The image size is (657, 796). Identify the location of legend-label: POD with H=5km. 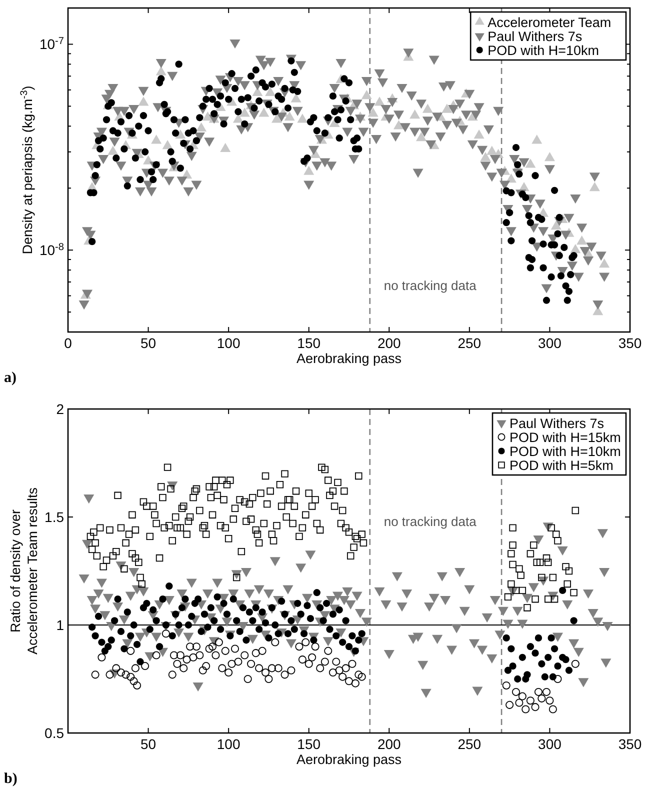
(562, 465).